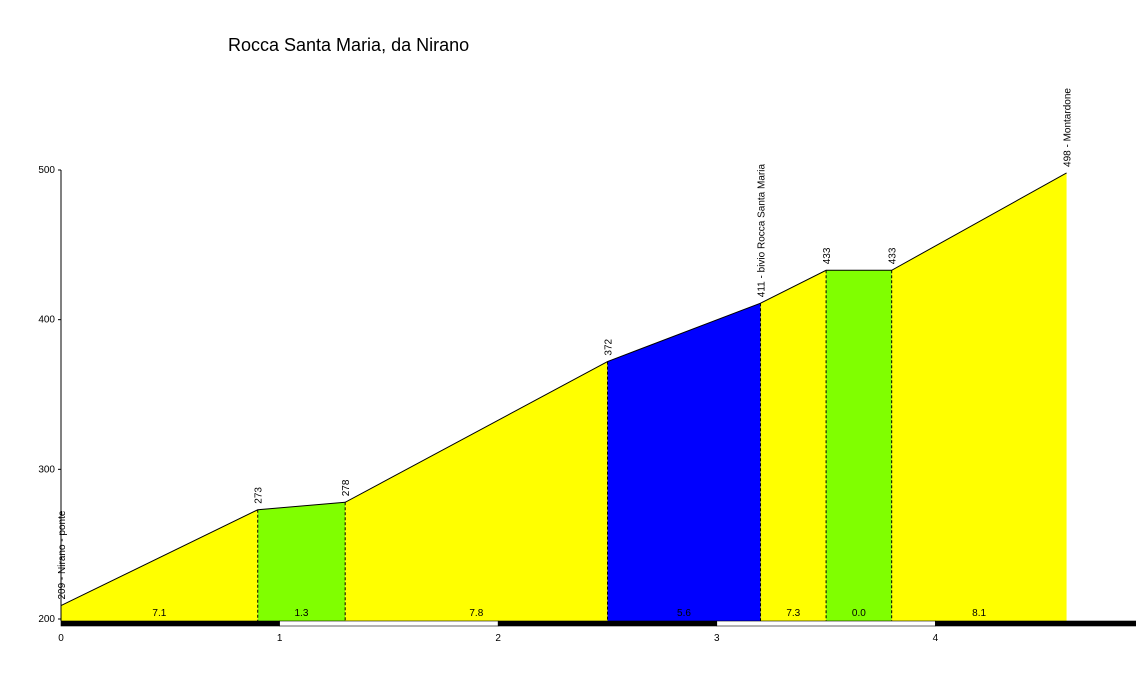 The height and width of the screenshot is (673, 1136). What do you see at coordinates (349, 45) in the screenshot?
I see `chart-title: Rocca Santa Maria, da Nirano` at bounding box center [349, 45].